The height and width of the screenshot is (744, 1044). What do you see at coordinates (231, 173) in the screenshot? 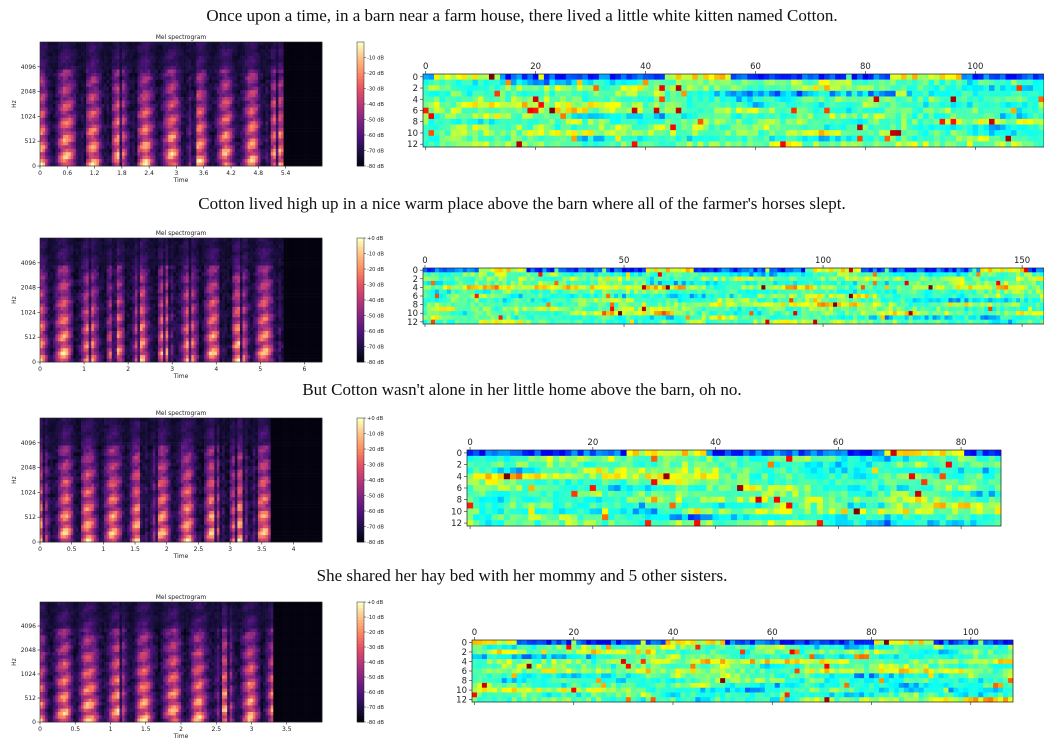
I see `spectrogram-xtick-label: 4.2` at bounding box center [231, 173].